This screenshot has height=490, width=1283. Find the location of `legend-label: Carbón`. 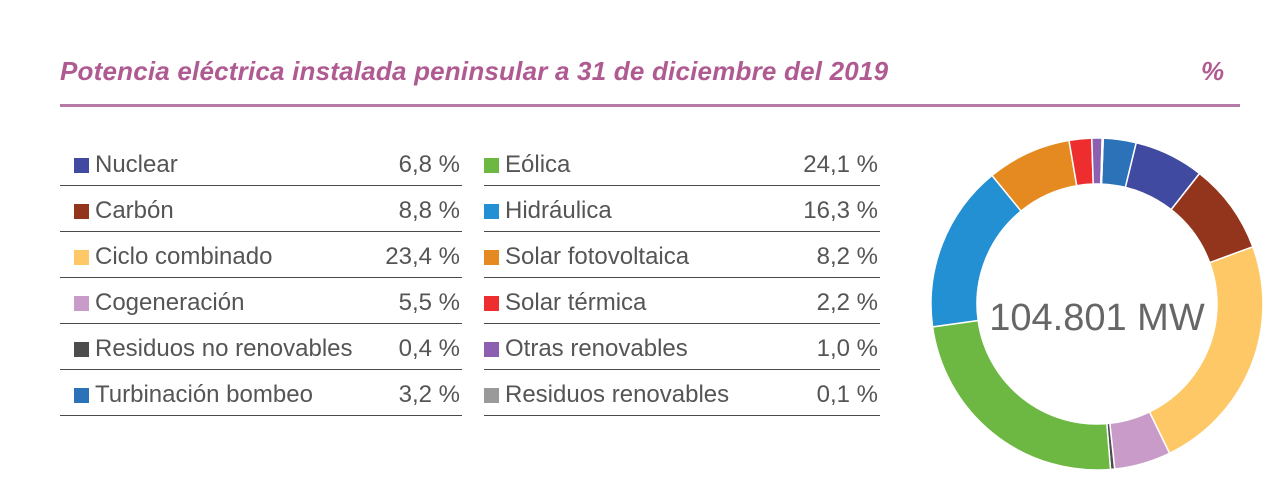

legend-label: Carbón is located at coordinates (134, 210).